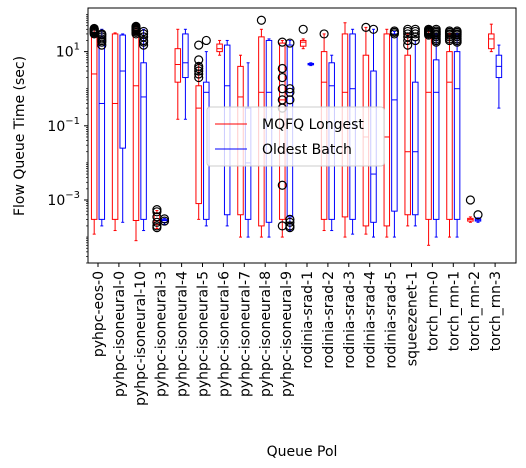 This screenshot has height=468, width=526. I want to click on x-tick-label: pyhpc-eos-0, so click(99, 314).